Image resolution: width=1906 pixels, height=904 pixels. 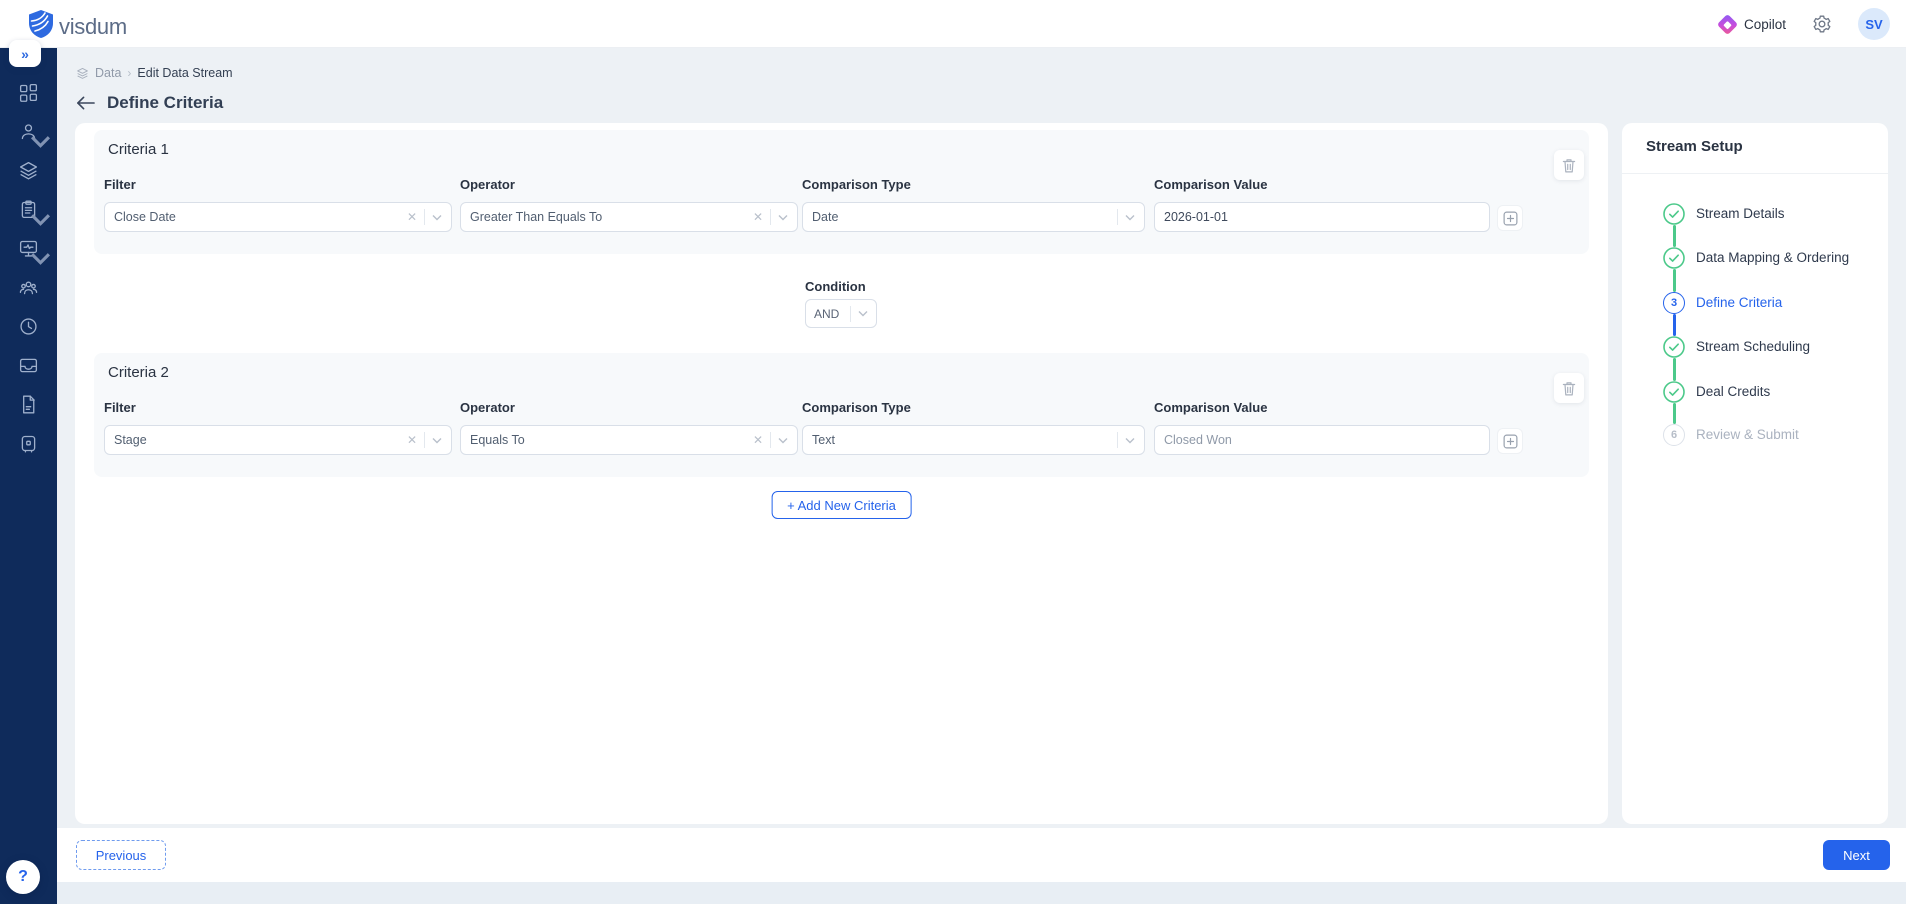 What do you see at coordinates (1674, 214) in the screenshot?
I see `step-1-check-icon` at bounding box center [1674, 214].